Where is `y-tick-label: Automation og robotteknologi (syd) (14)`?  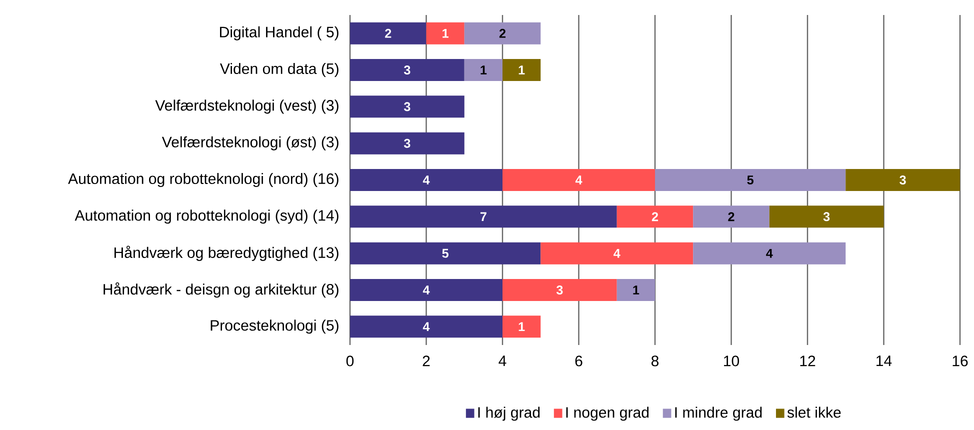
y-tick-label: Automation og robotteknologi (syd) (14) is located at coordinates (206, 217).